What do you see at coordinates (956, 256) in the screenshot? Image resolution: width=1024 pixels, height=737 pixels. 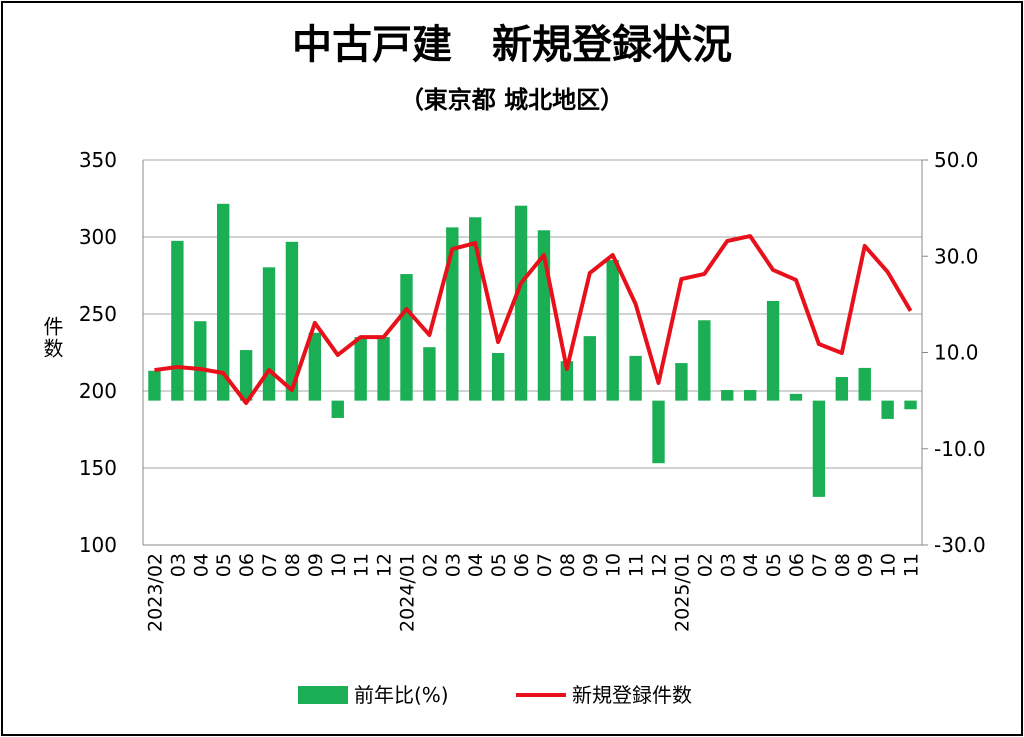 I see `y2-tick-label: 30.0` at bounding box center [956, 256].